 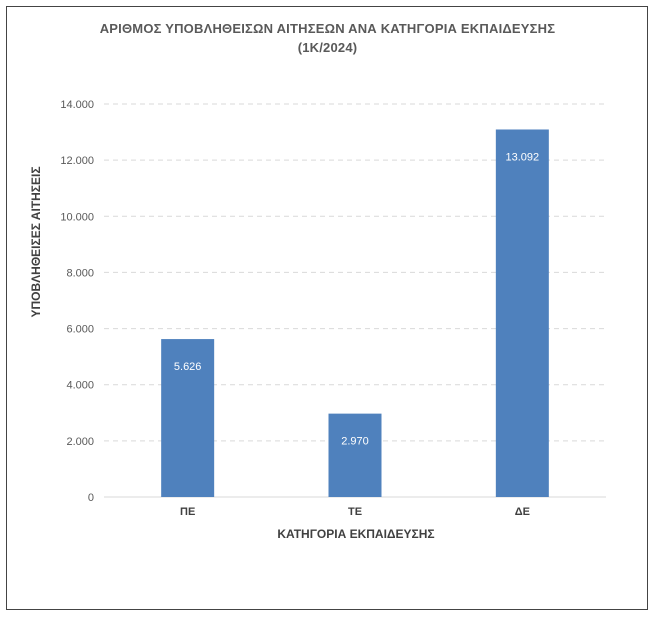 What do you see at coordinates (355, 455) in the screenshot?
I see `bar-ΤΕ` at bounding box center [355, 455].